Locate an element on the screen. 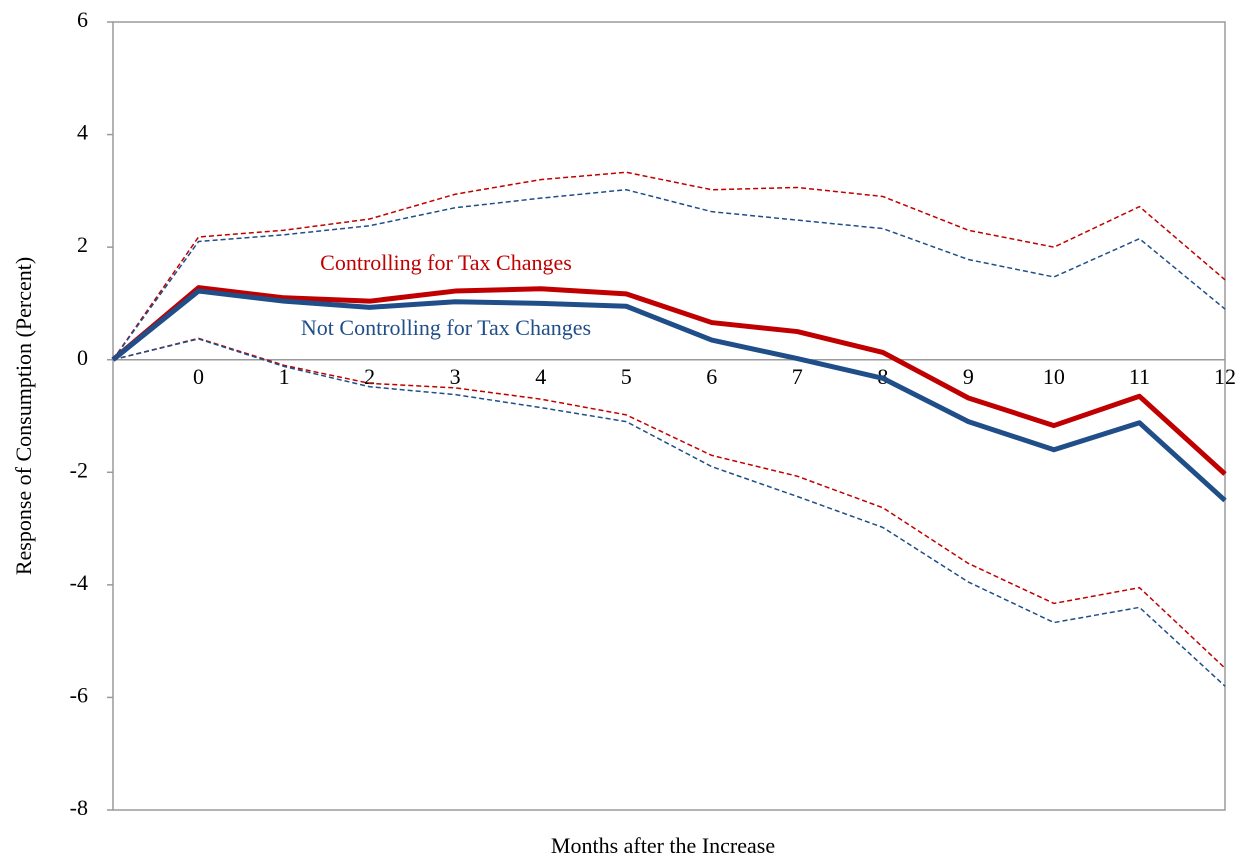 The image size is (1243, 861). y-tick-label: 6 is located at coordinates (82, 19).